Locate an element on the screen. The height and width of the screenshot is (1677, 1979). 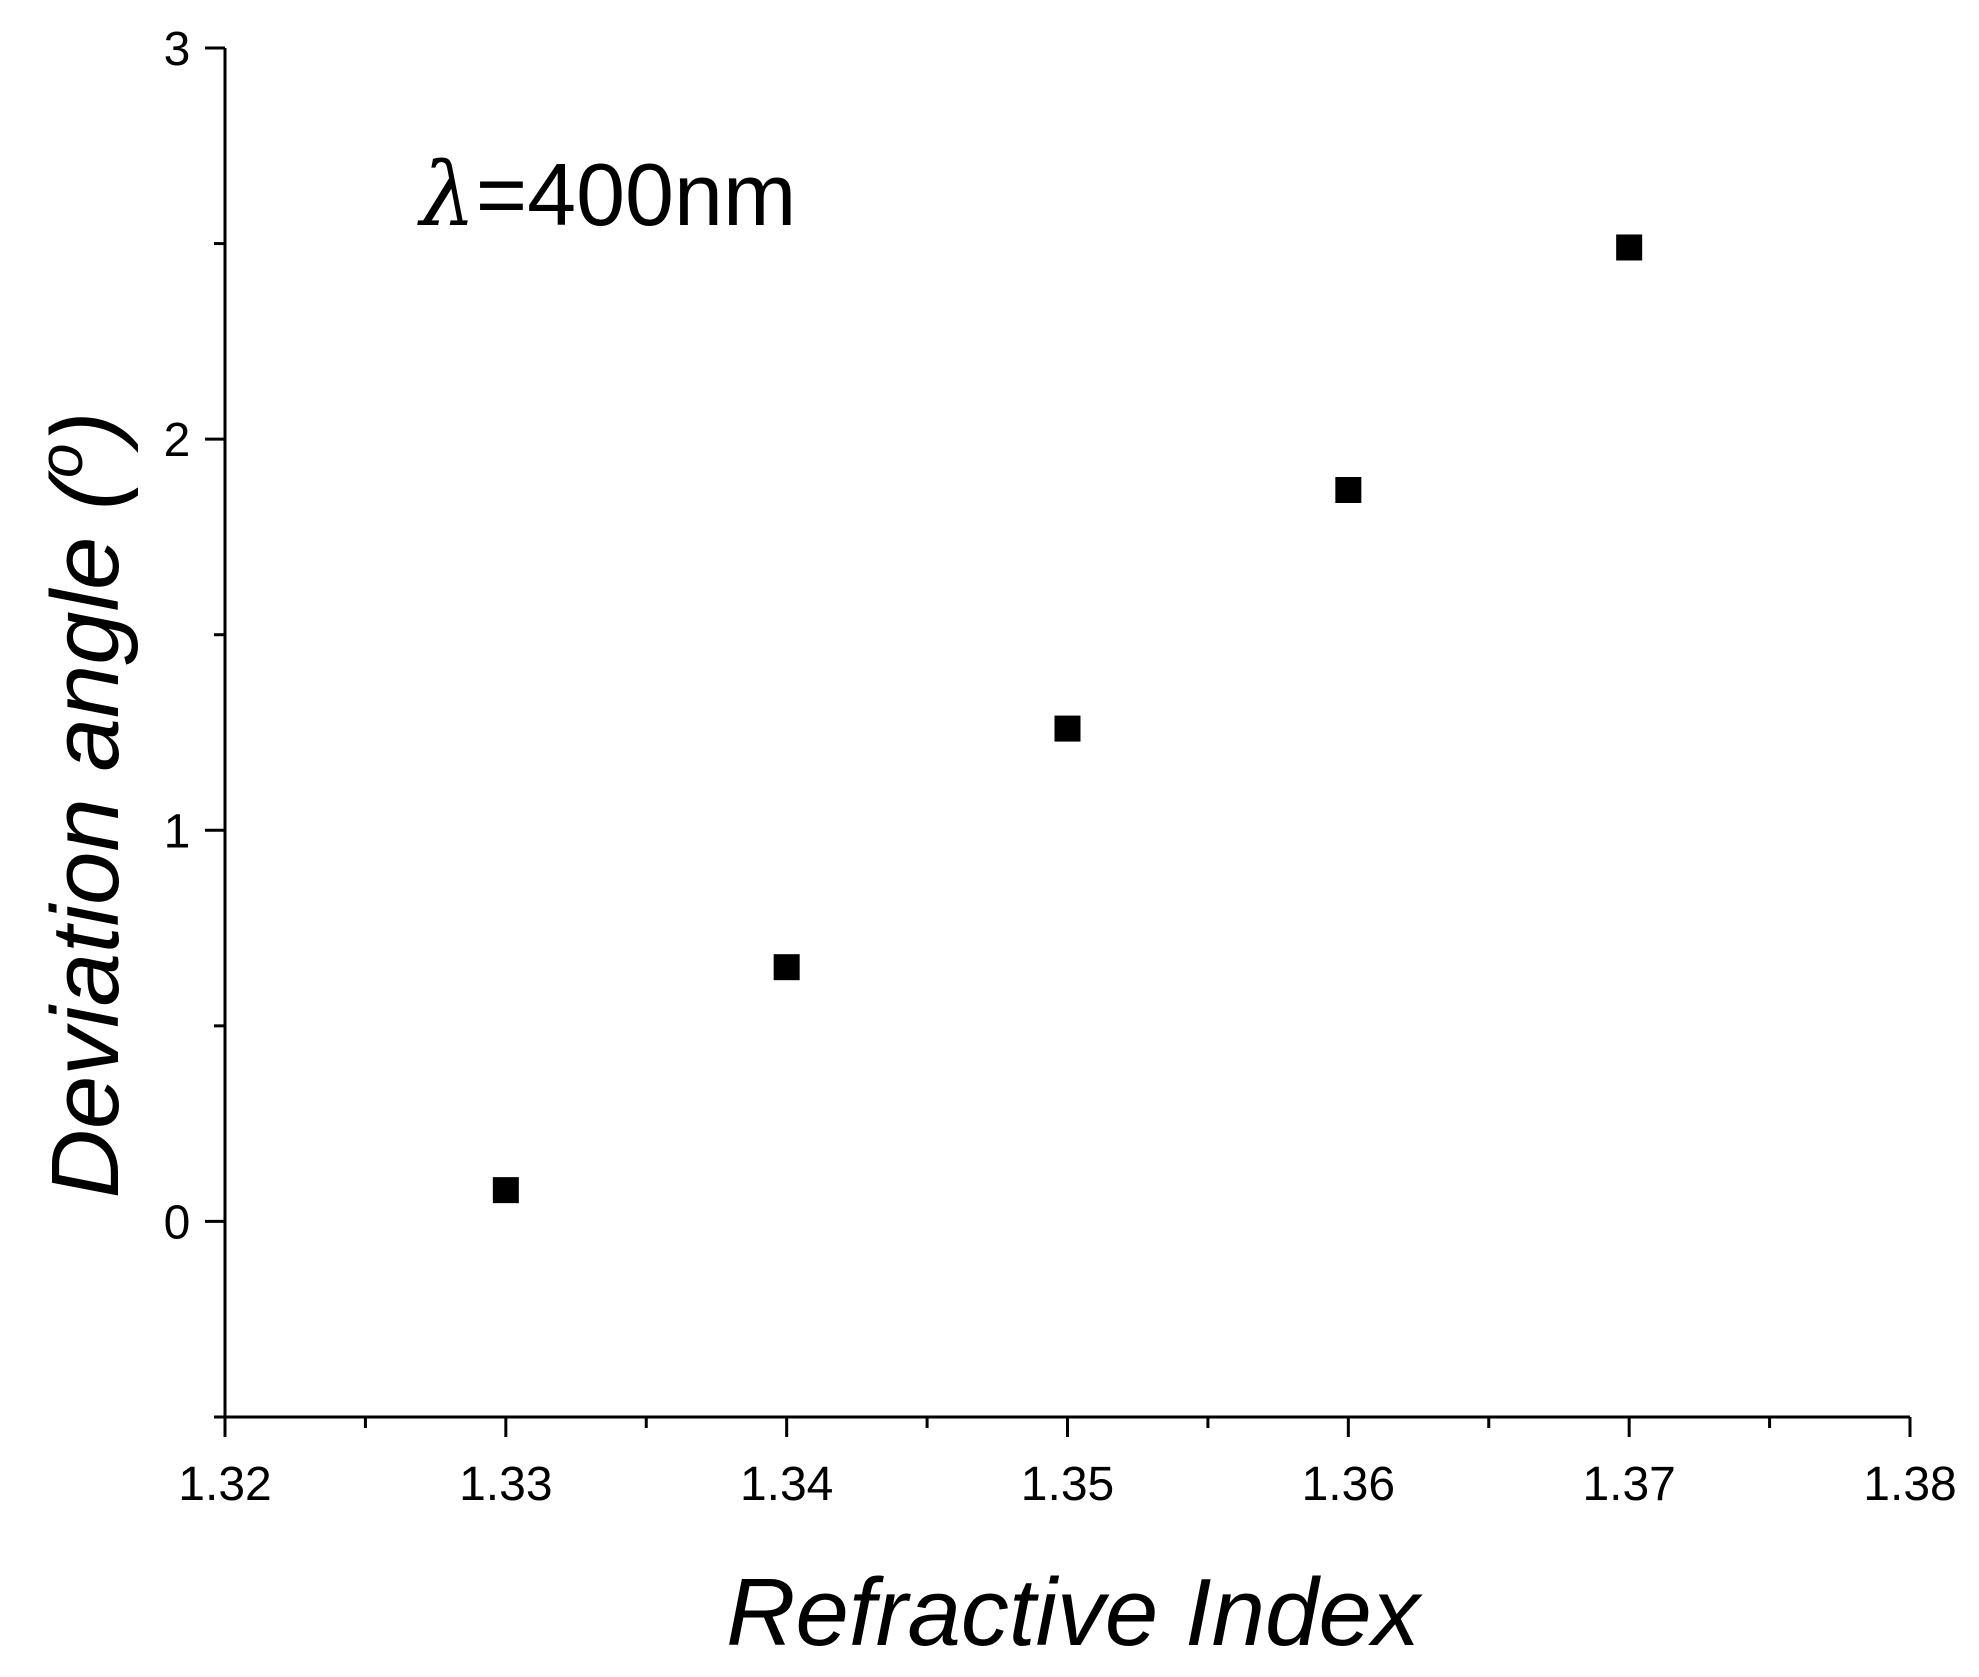
x-tick-label: 1.37 is located at coordinates (1628, 1484).